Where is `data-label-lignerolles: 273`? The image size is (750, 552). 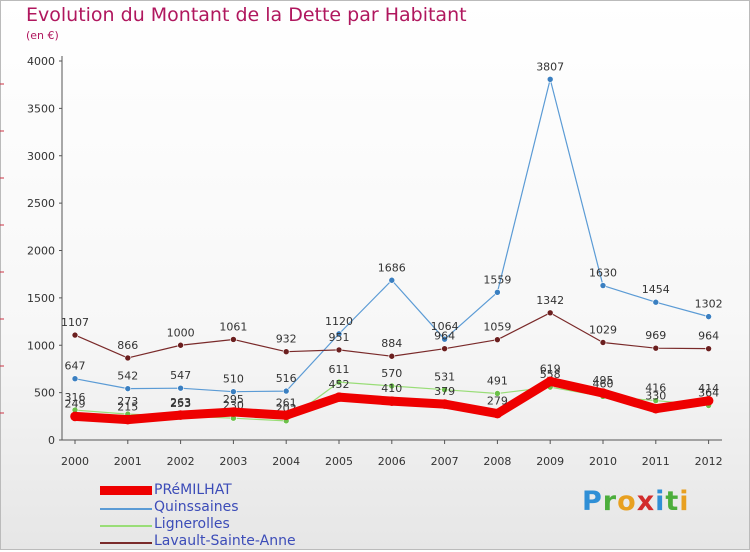 data-label-lignerolles: 273 is located at coordinates (127, 401).